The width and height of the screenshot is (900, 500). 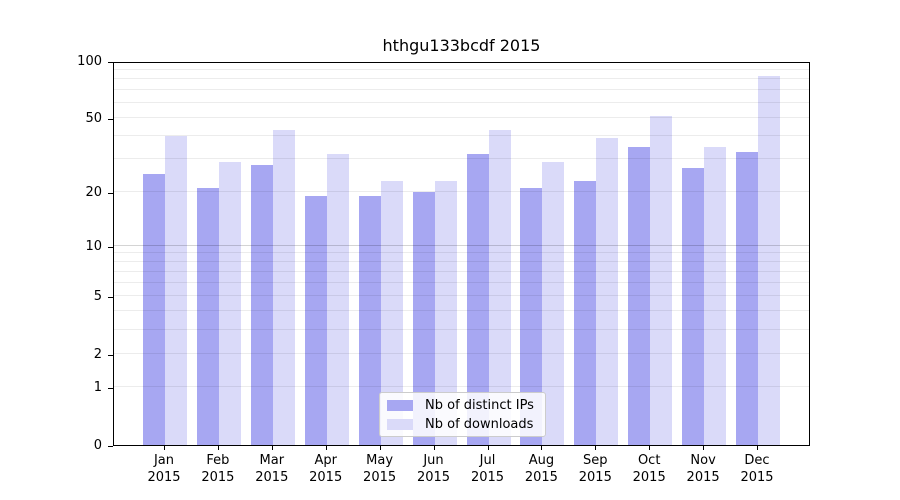 I want to click on x-tick-label-jul: Jul 2015, so click(x=487, y=469).